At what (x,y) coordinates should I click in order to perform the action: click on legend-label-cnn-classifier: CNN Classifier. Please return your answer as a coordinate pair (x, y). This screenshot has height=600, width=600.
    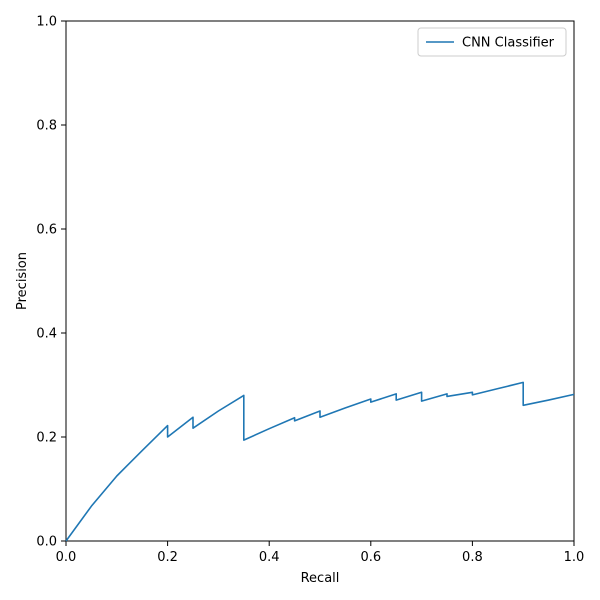
    Looking at the image, I should click on (508, 43).